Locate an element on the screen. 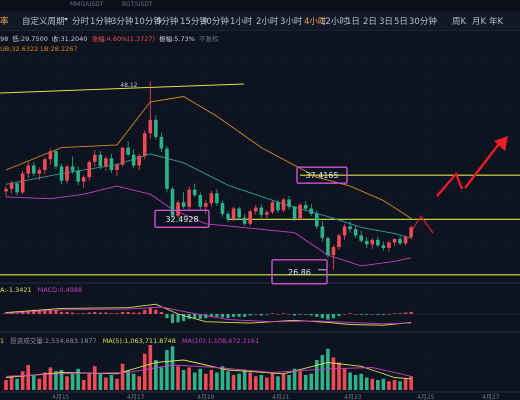 The width and height of the screenshot is (520, 400). period-4: 5分钟 is located at coordinates (167, 22).